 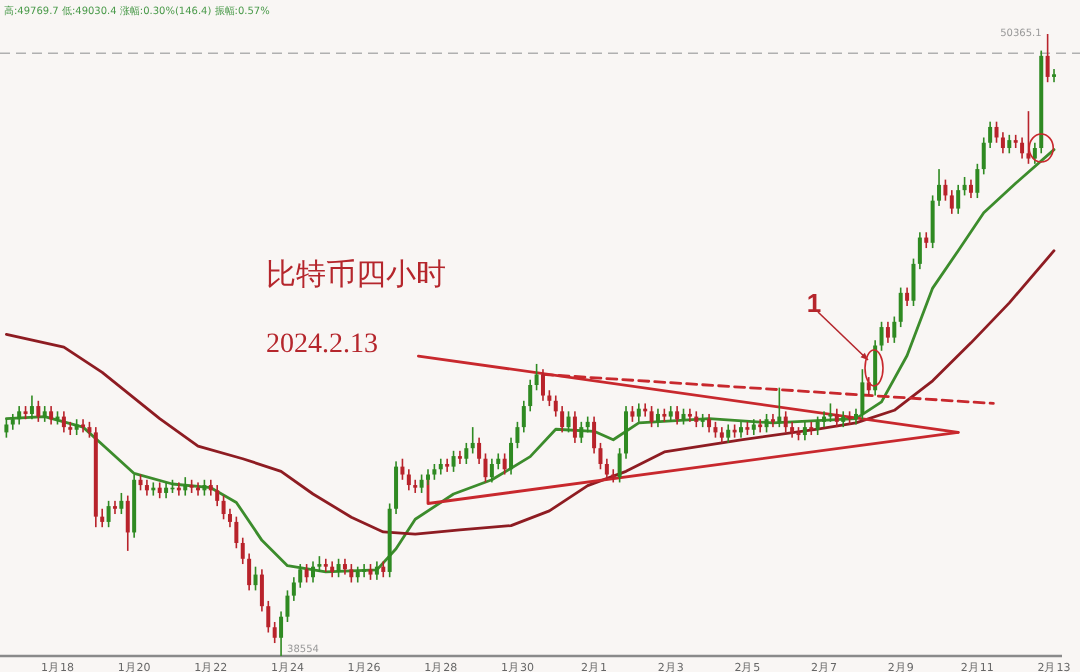 I want to click on text: 2024.2.13, so click(x=322, y=345).